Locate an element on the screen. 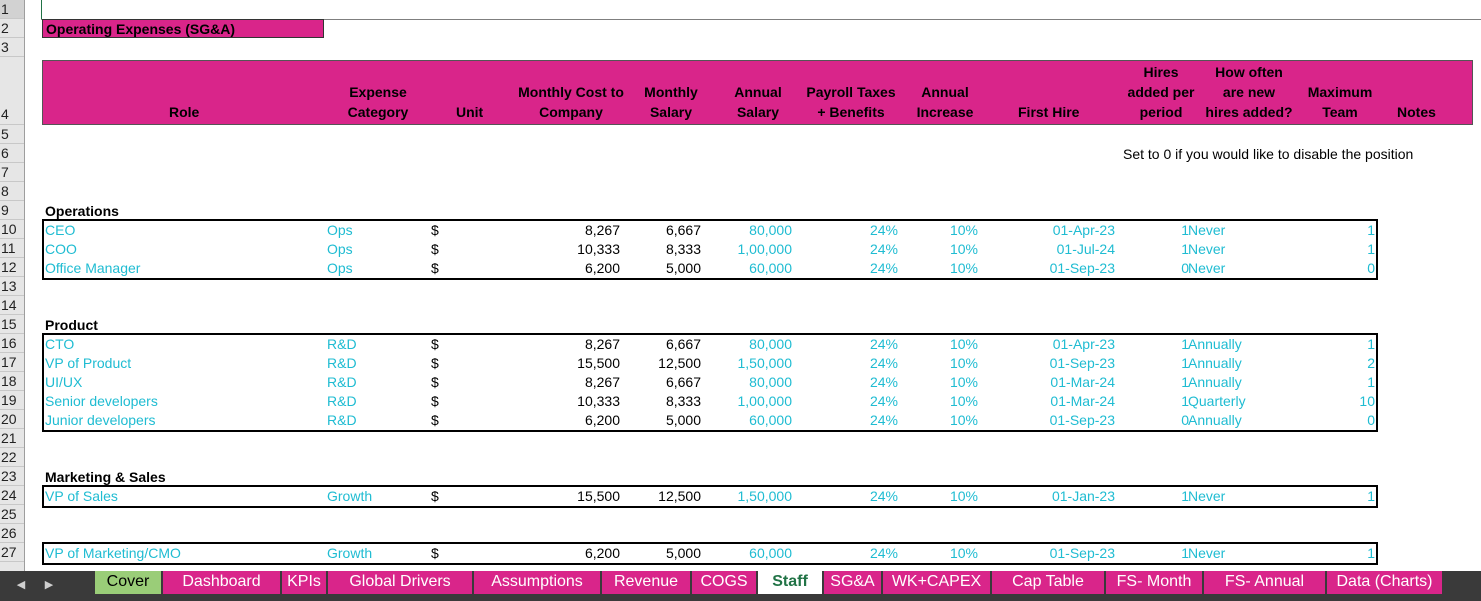 The image size is (1481, 601). row-number: 24 is located at coordinates (12, 495).